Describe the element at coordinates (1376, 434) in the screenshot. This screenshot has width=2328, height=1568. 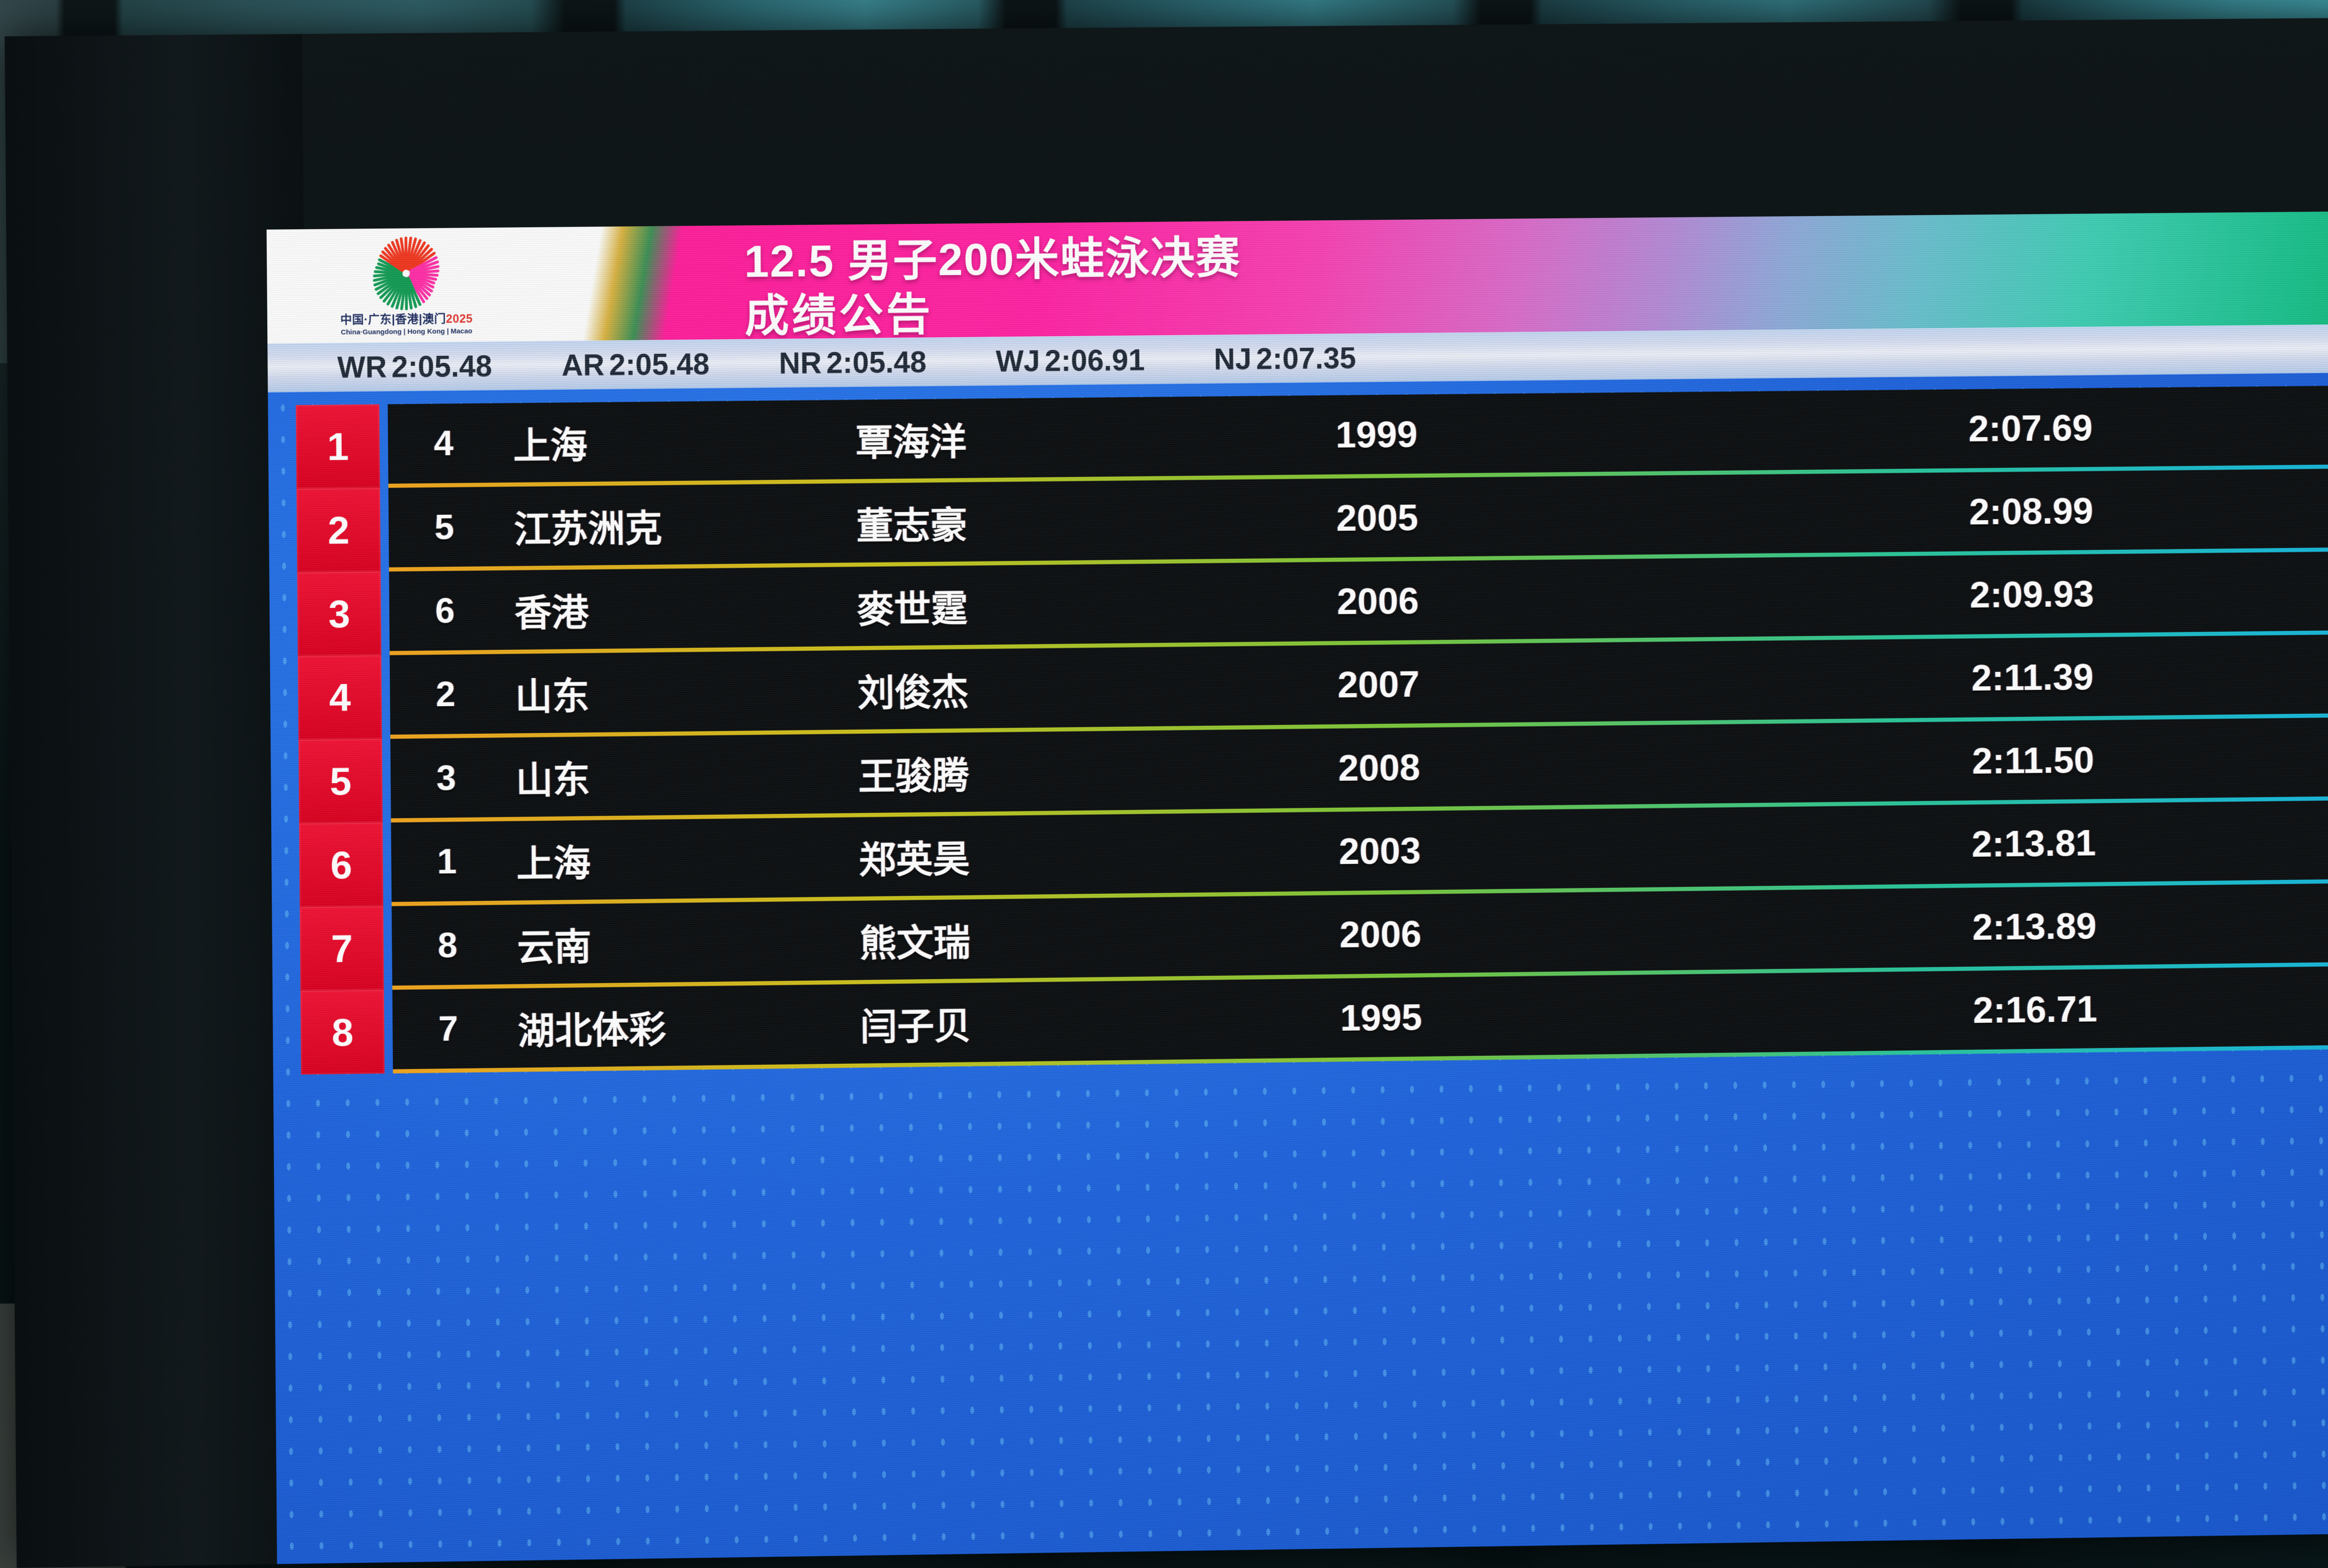
I see `birth-year: 1999` at that location.